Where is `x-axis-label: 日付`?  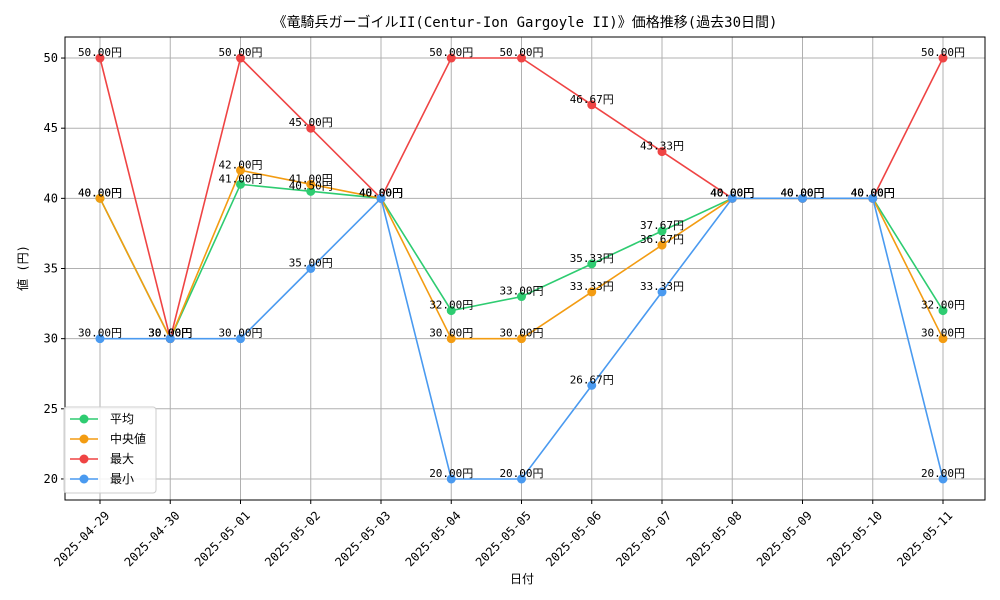 x-axis-label: 日付 is located at coordinates (522, 579).